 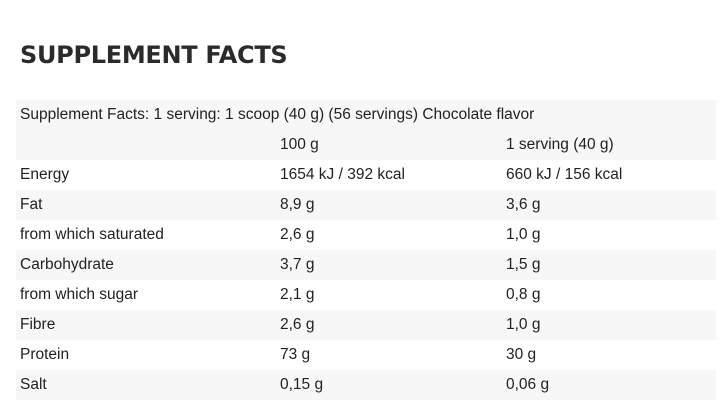 What do you see at coordinates (154, 55) in the screenshot?
I see `page-title: SUPPLEMENT FACTS` at bounding box center [154, 55].